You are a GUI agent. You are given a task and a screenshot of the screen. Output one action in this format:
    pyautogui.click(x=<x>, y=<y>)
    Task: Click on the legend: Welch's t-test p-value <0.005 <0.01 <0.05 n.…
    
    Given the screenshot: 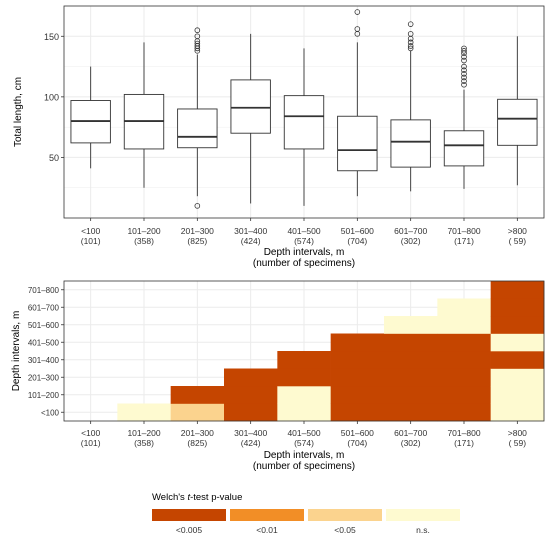 What is the action you would take?
    pyautogui.click(x=306, y=513)
    